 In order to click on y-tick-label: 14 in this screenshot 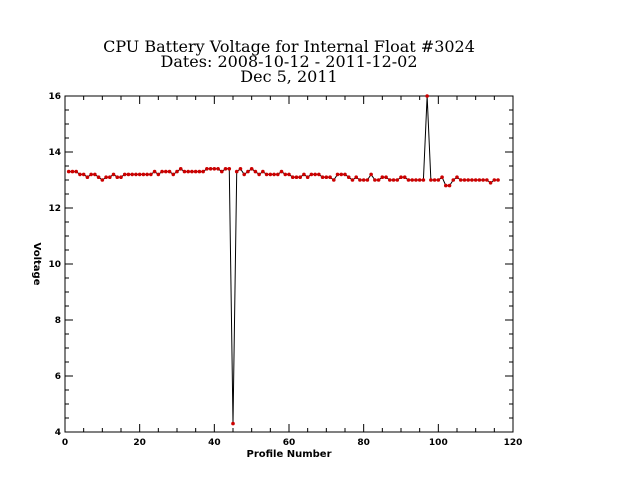, I will do `click(54, 153)`.